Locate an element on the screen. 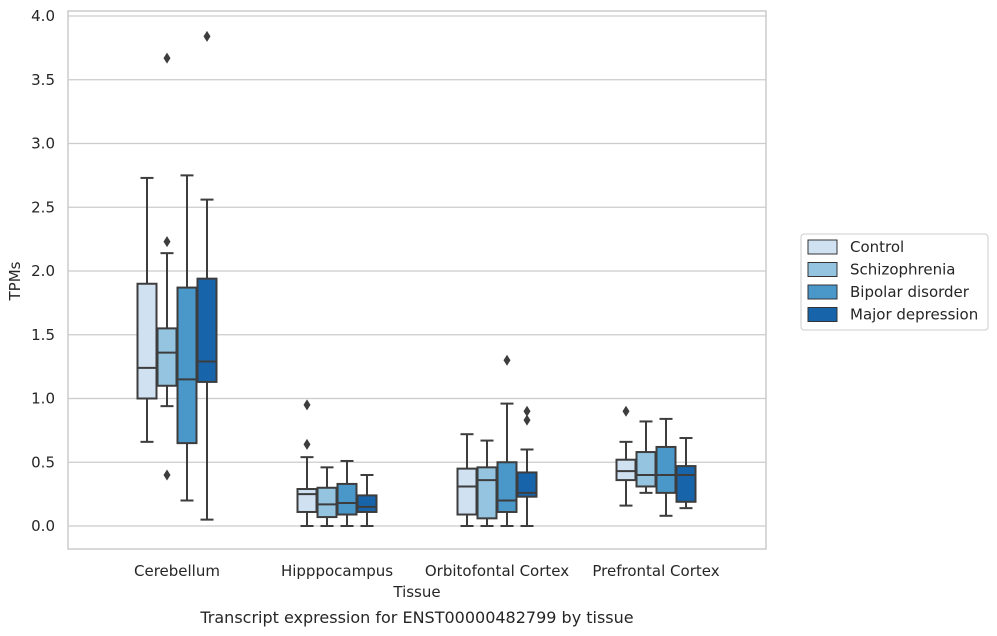 This screenshot has width=997, height=636. y-tick-label: 2.5 is located at coordinates (43, 207).